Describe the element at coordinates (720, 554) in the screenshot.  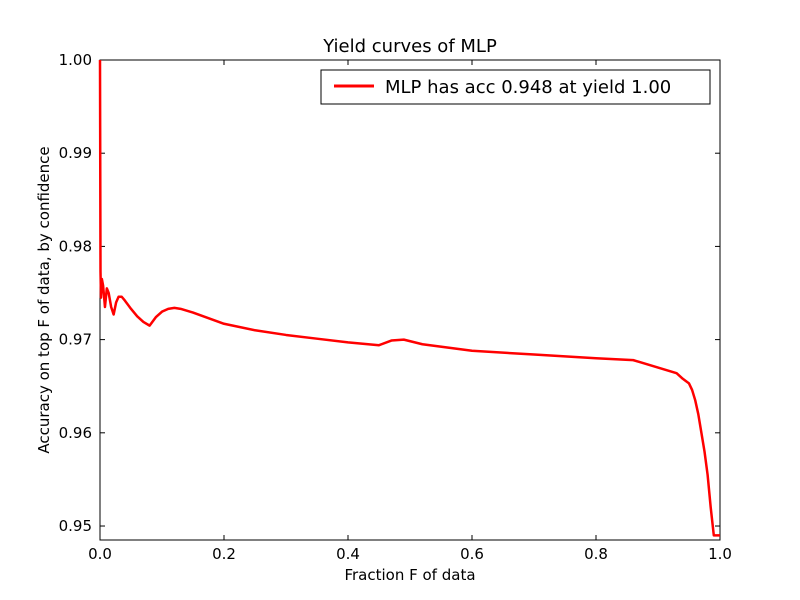
I see `x-tick-label: 1.0` at that location.